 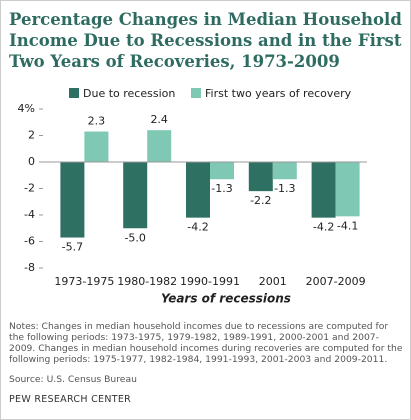 What do you see at coordinates (29, 267) in the screenshot?
I see `y-tick-label: -8` at bounding box center [29, 267].